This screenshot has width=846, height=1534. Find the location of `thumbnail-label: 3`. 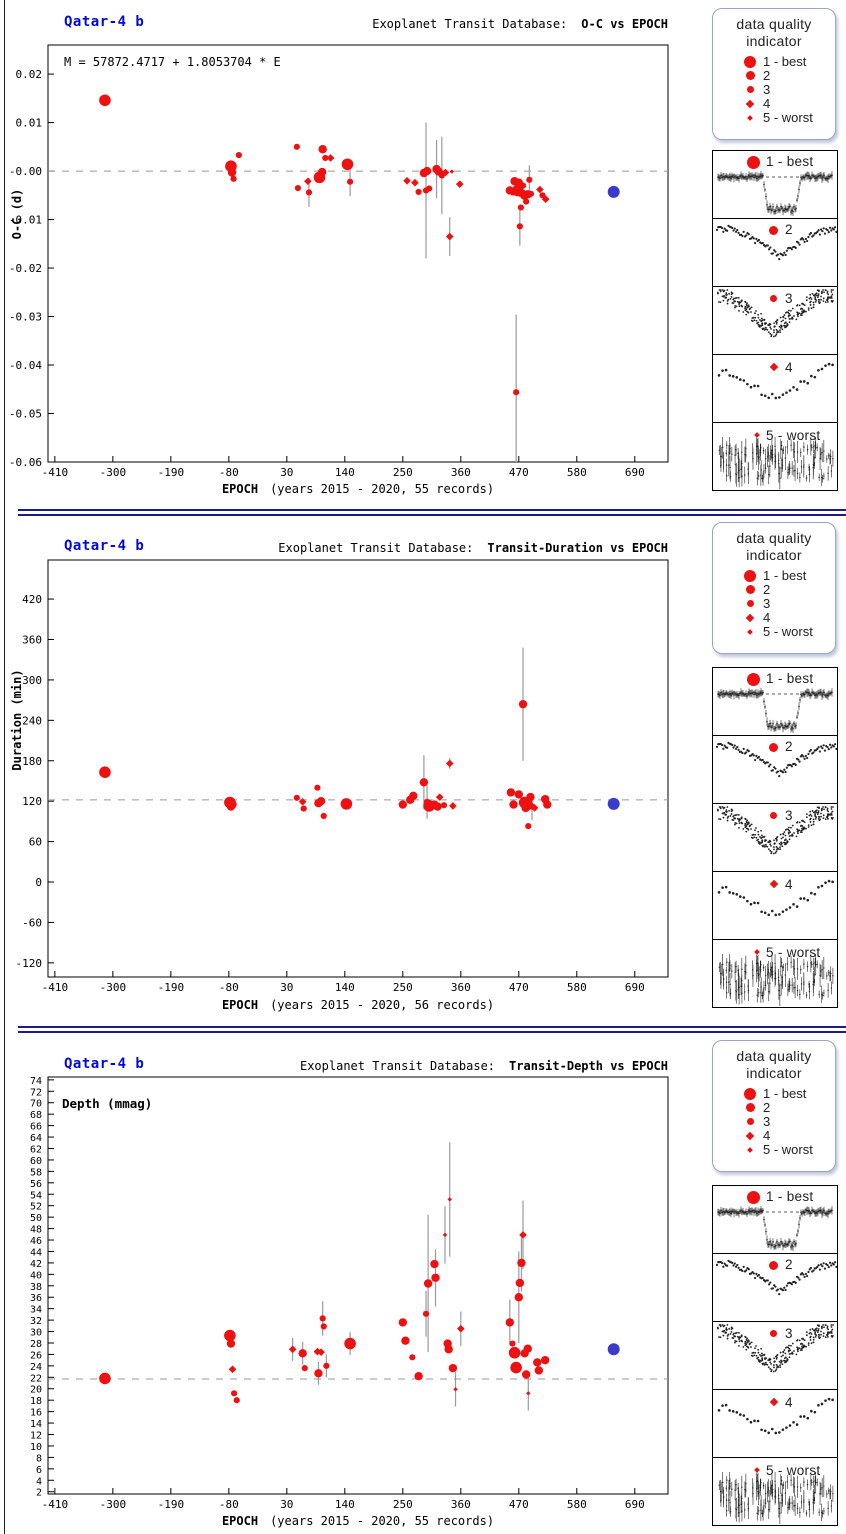

thumbnail-label: 3 is located at coordinates (789, 815).